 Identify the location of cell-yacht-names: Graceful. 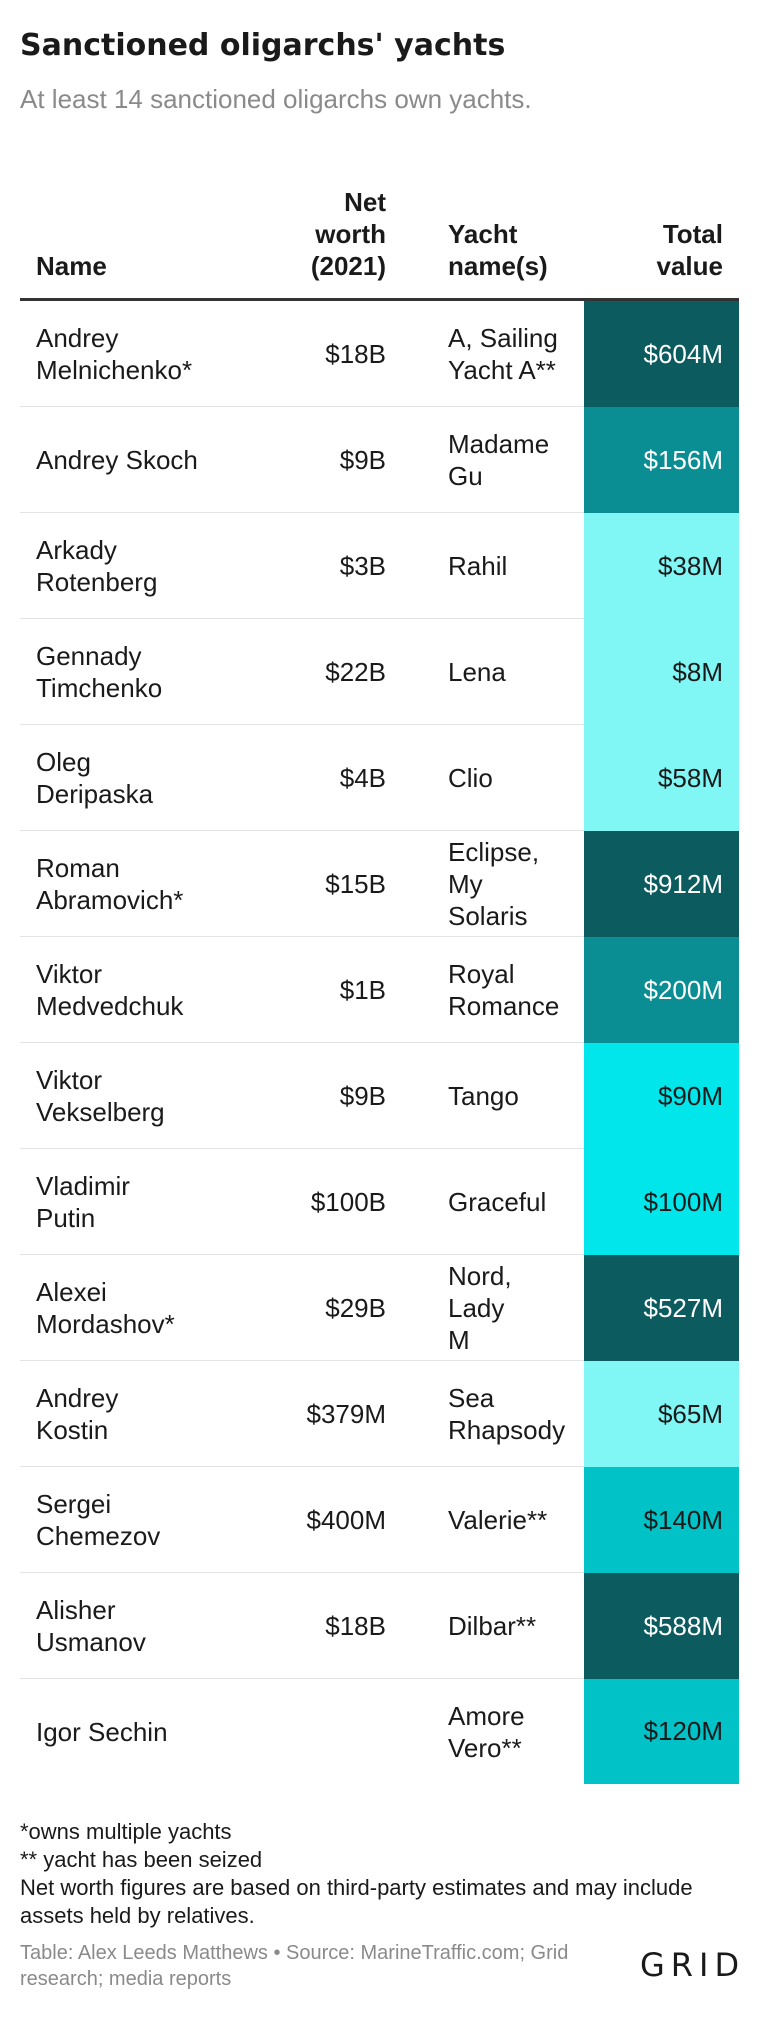
(488, 1201).